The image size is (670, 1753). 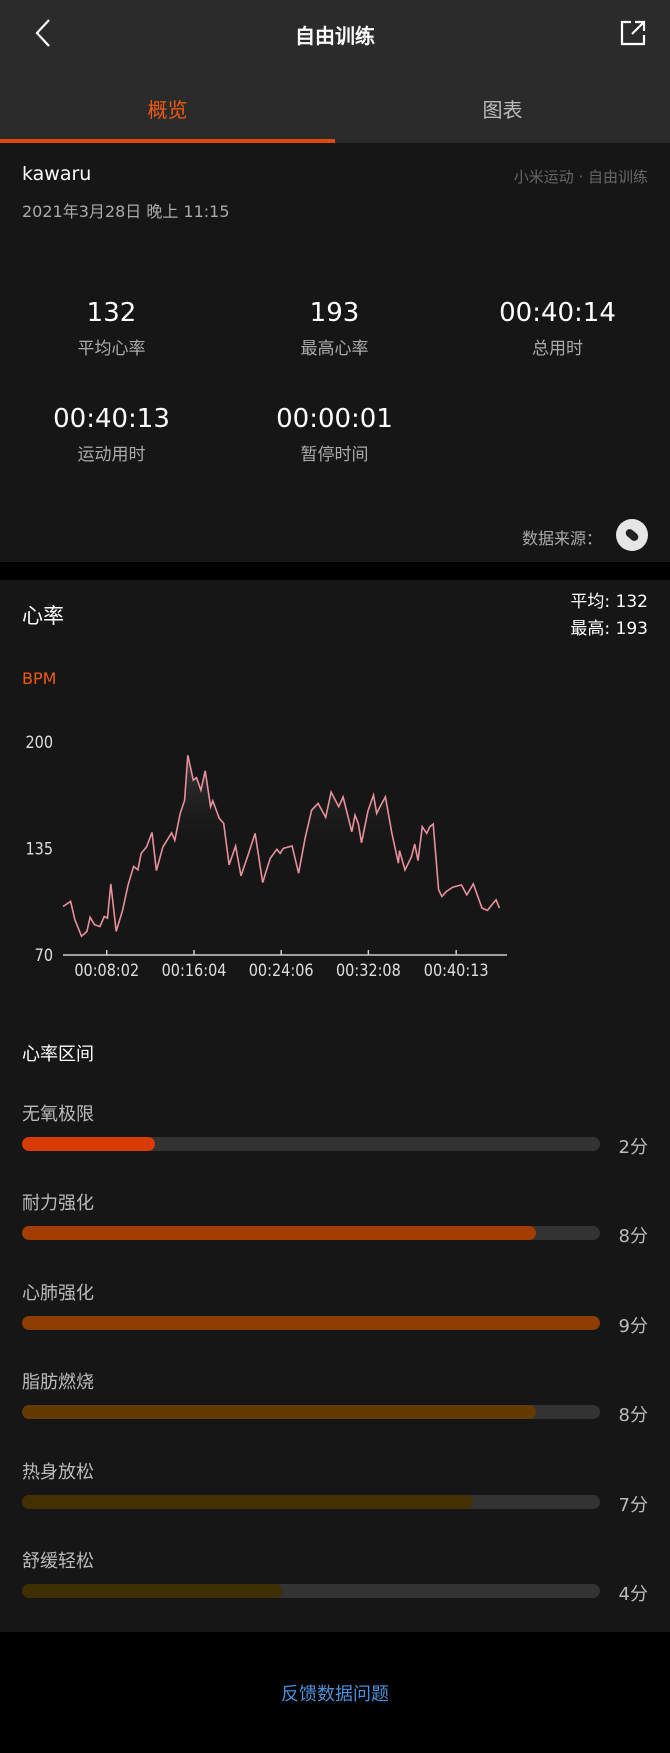 What do you see at coordinates (334, 349) in the screenshot?
I see `stat-label: 最高心率` at bounding box center [334, 349].